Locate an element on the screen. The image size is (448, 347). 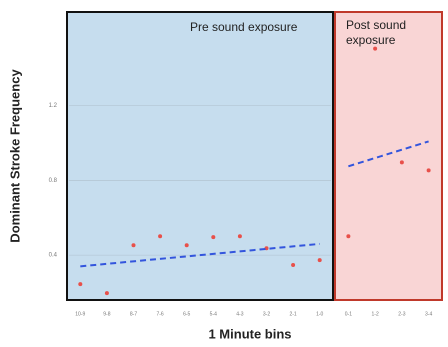
y-tick-label: 1.2 is located at coordinates (53, 106).